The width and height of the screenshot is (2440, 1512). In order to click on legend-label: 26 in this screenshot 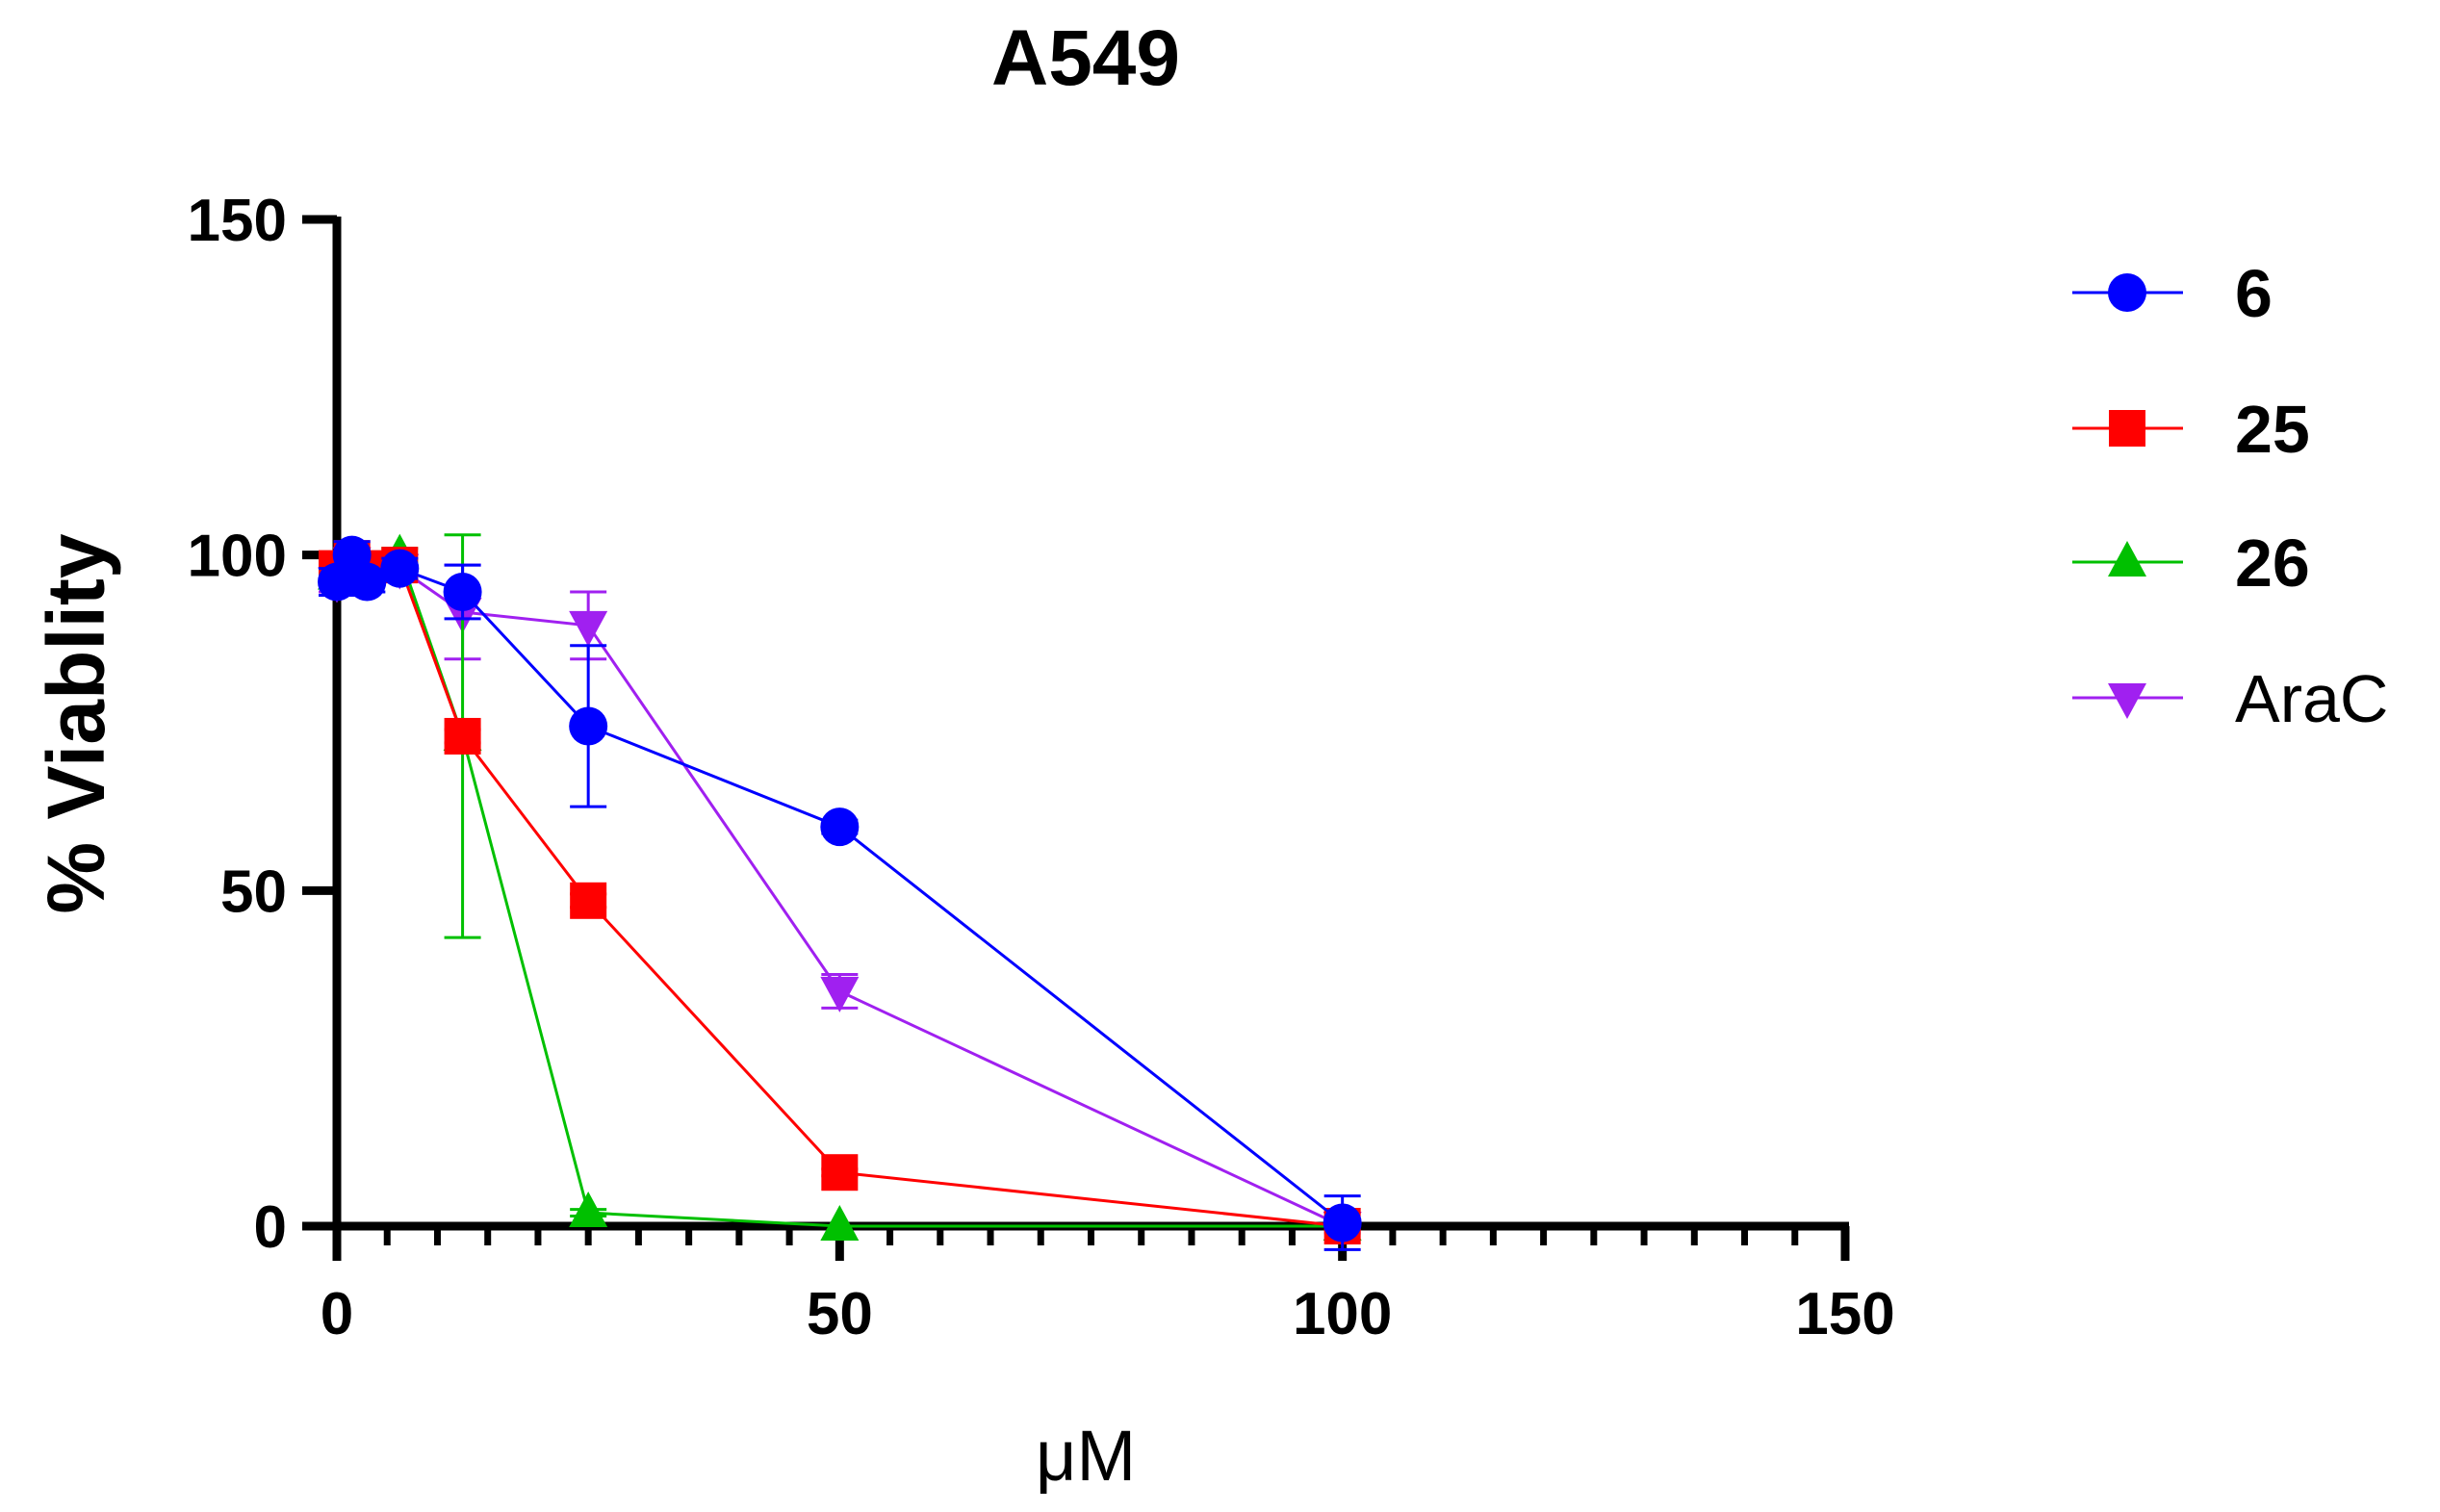, I will do `click(2272, 563)`.